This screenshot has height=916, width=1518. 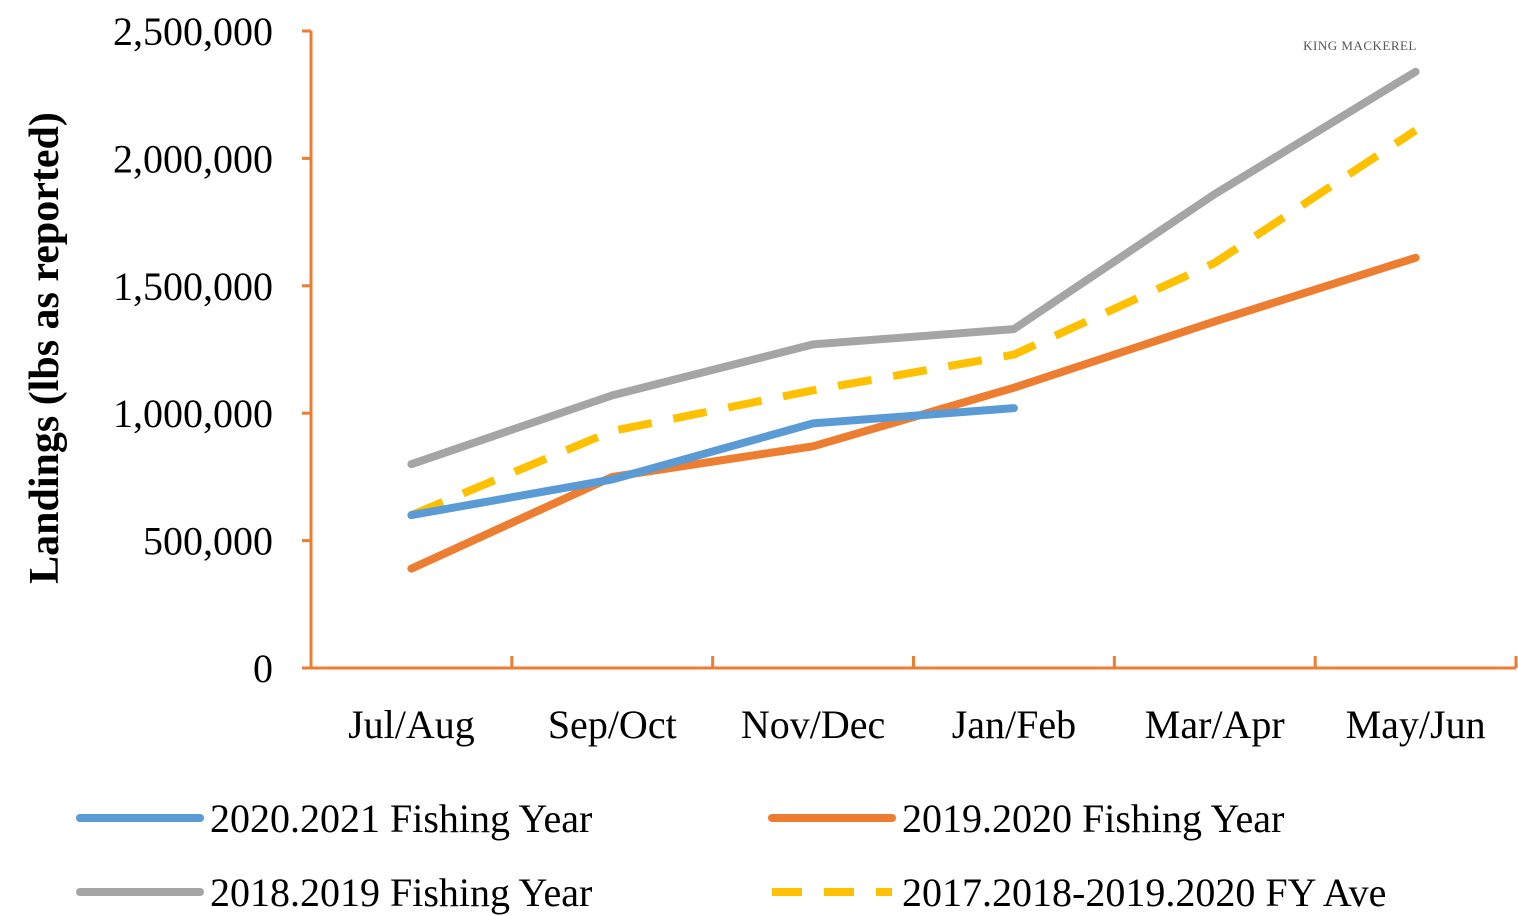 What do you see at coordinates (411, 724) in the screenshot?
I see `x-tick-label: Jul/Aug` at bounding box center [411, 724].